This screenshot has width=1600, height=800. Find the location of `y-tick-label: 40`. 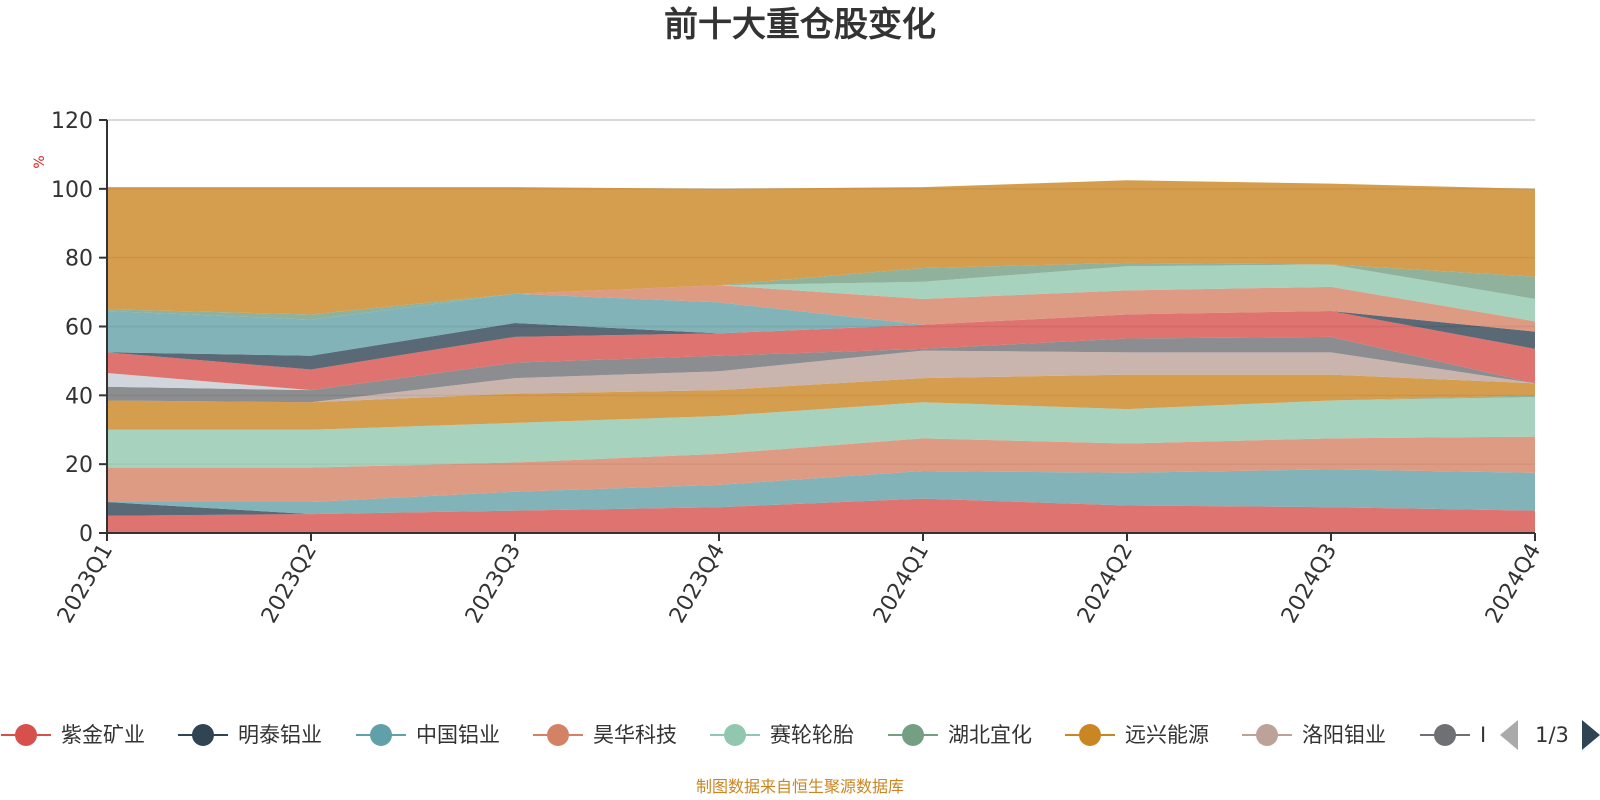

y-tick-label: 40 is located at coordinates (79, 396).